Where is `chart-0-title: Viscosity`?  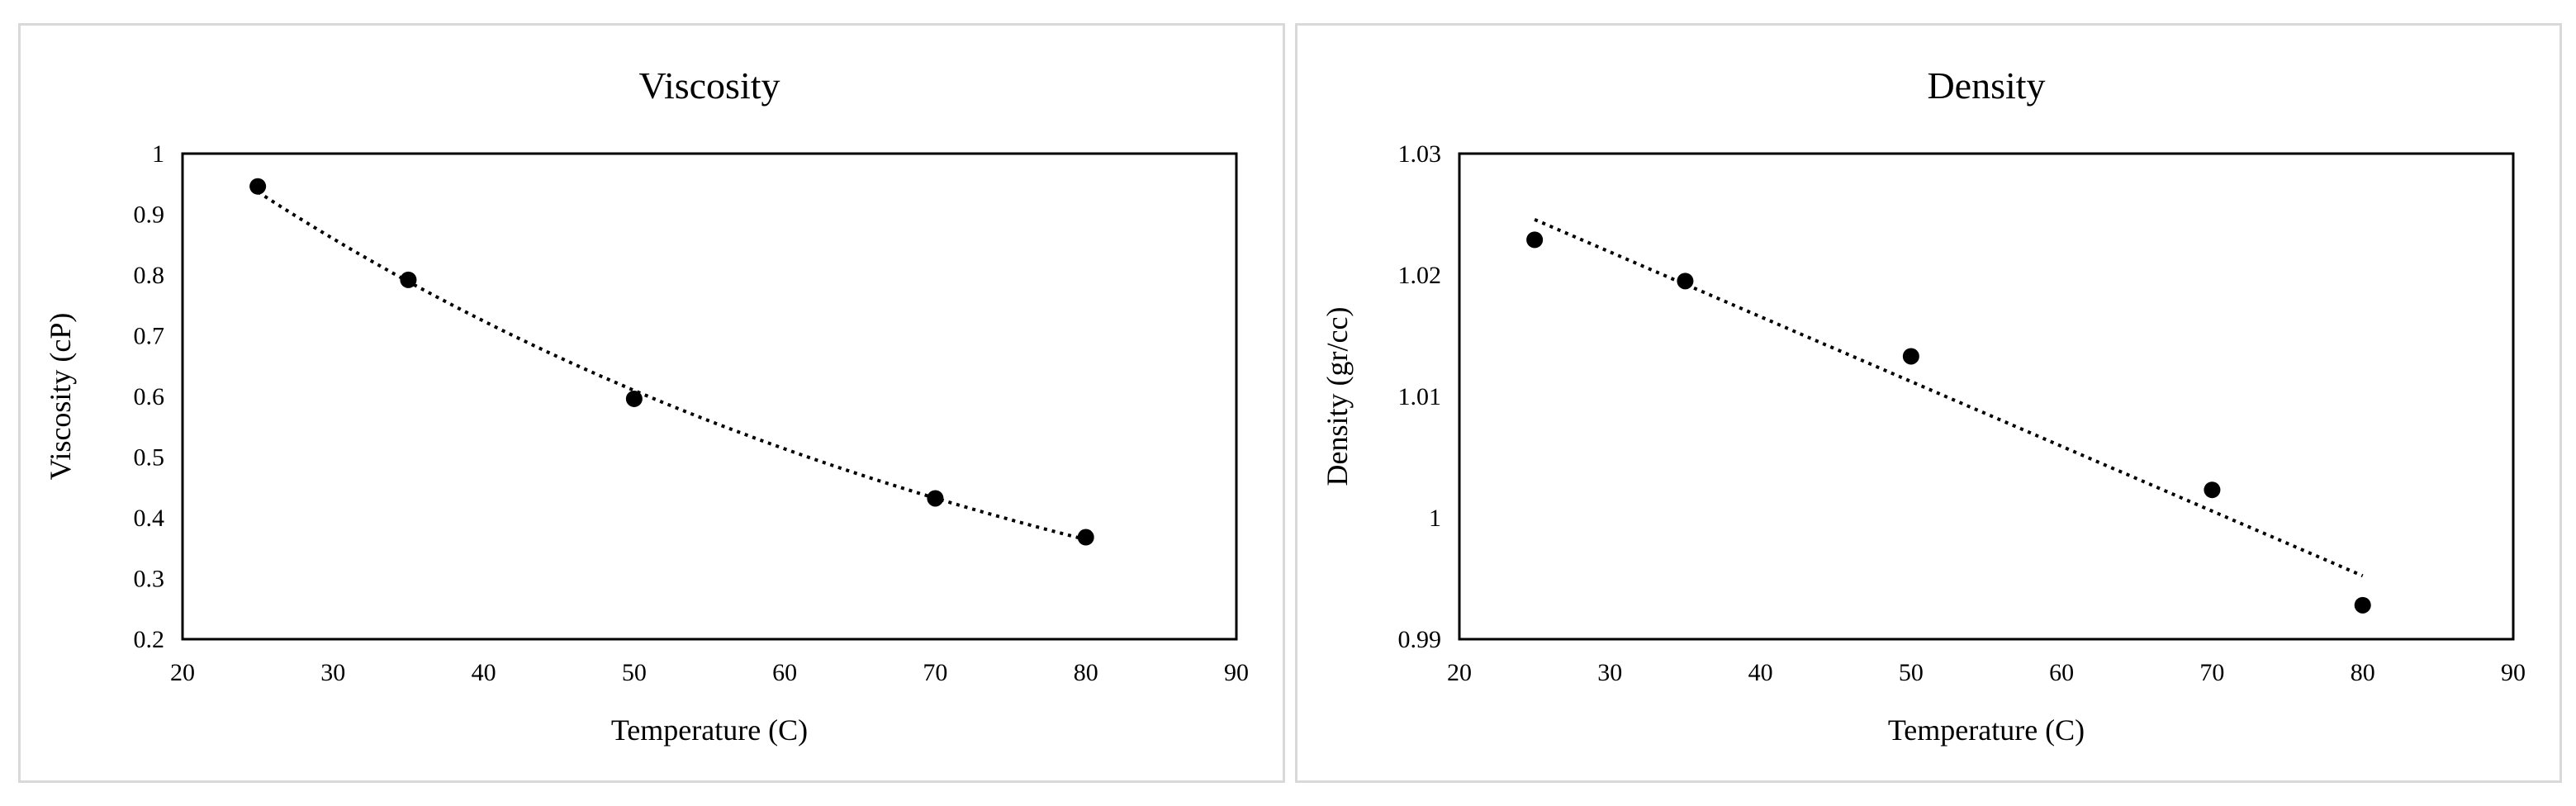
chart-0-title: Viscosity is located at coordinates (709, 85).